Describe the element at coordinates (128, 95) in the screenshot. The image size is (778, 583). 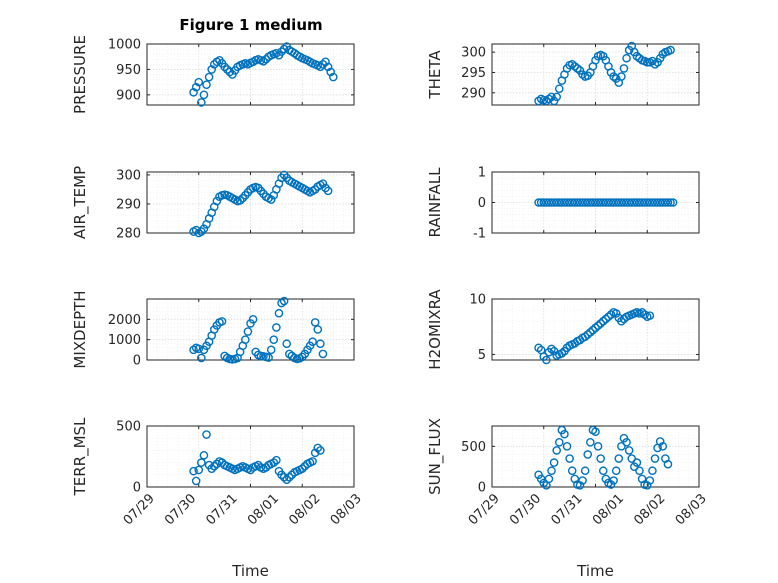
I see `pressure-ytick-label: 900` at that location.